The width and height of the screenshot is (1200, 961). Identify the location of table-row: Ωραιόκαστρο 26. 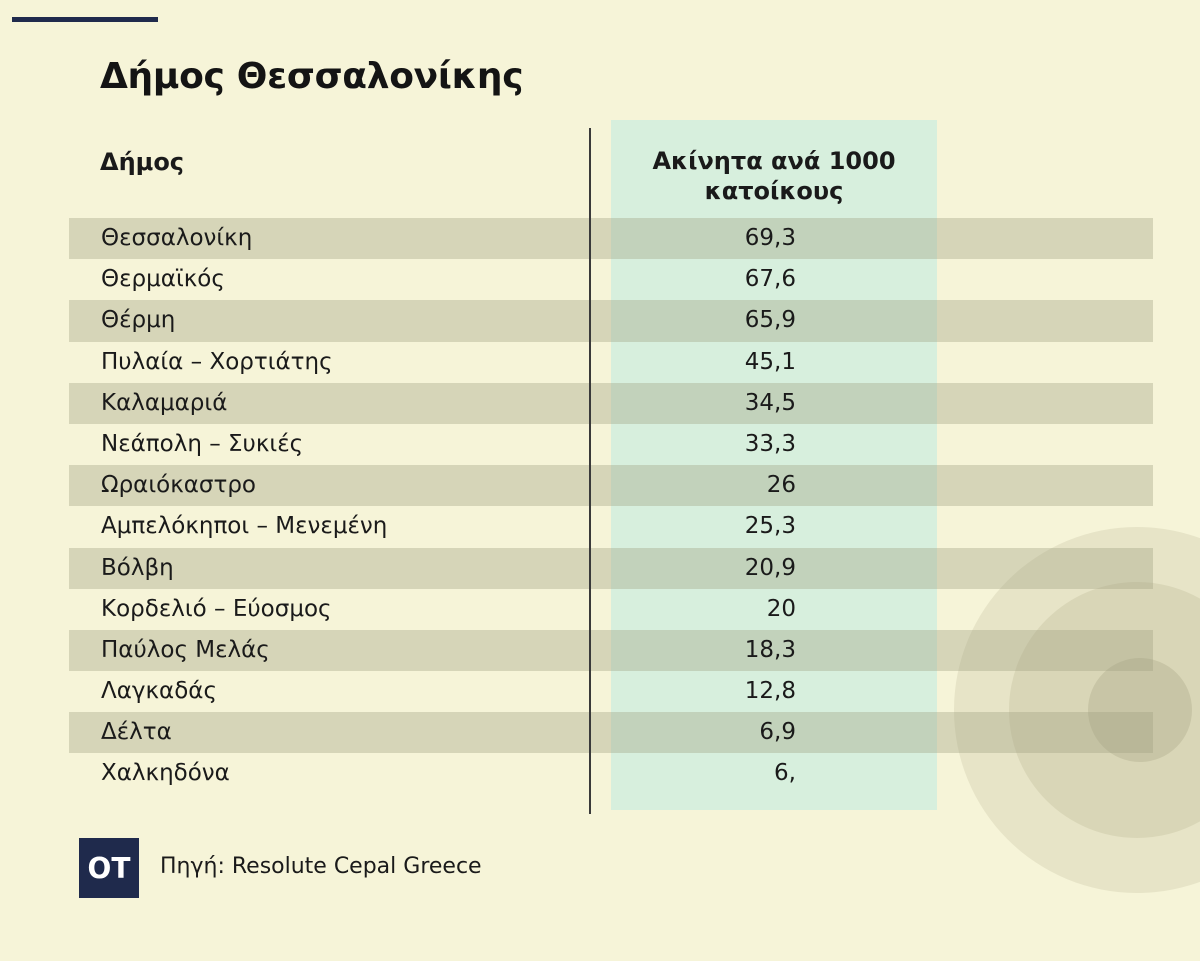
(611, 486).